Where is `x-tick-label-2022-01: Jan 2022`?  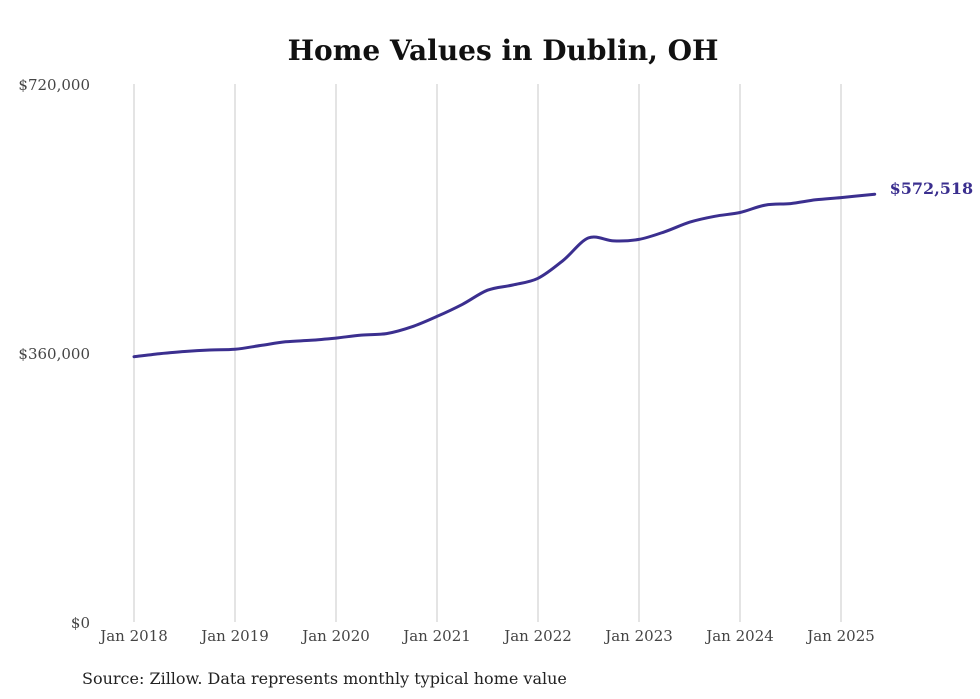
x-tick-label-2022-01: Jan 2022 is located at coordinates (537, 636).